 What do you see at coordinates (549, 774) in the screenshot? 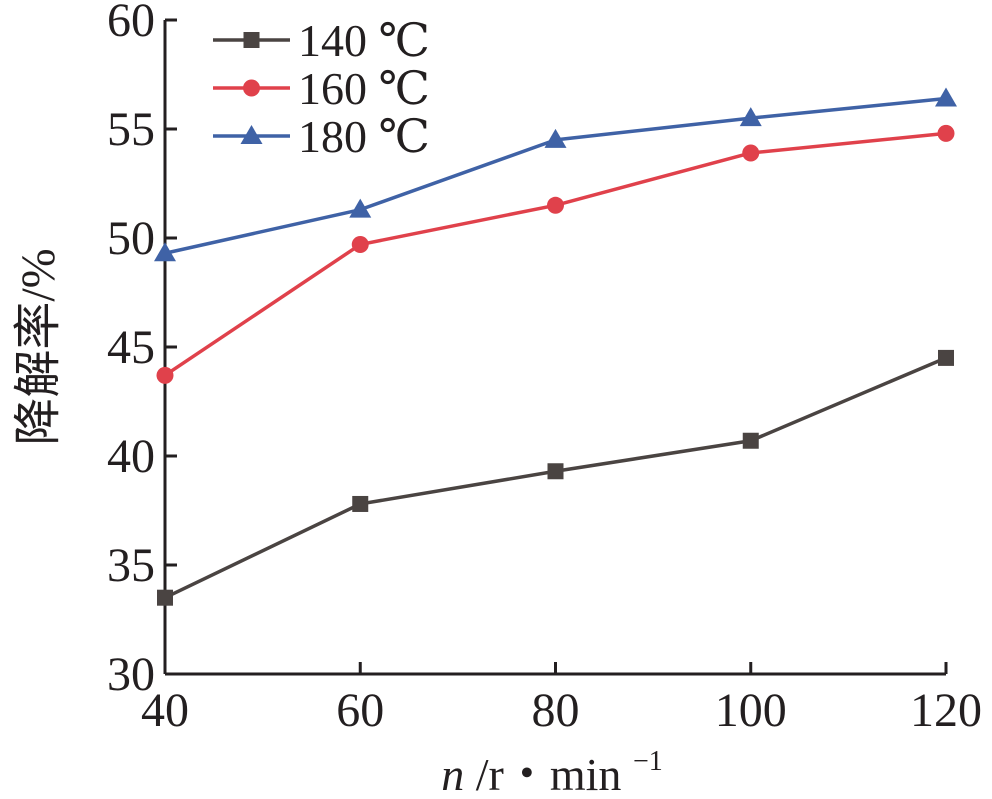
I see `x-axis-title-rest: /r・min` at bounding box center [549, 774].